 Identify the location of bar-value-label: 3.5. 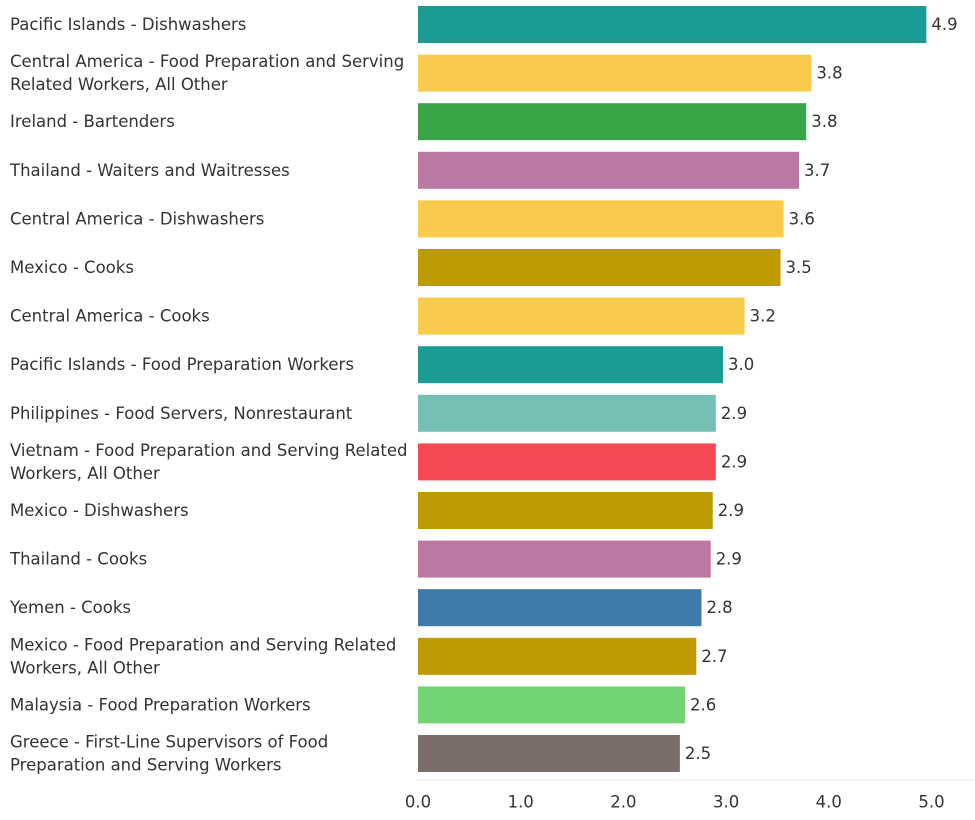
(799, 267).